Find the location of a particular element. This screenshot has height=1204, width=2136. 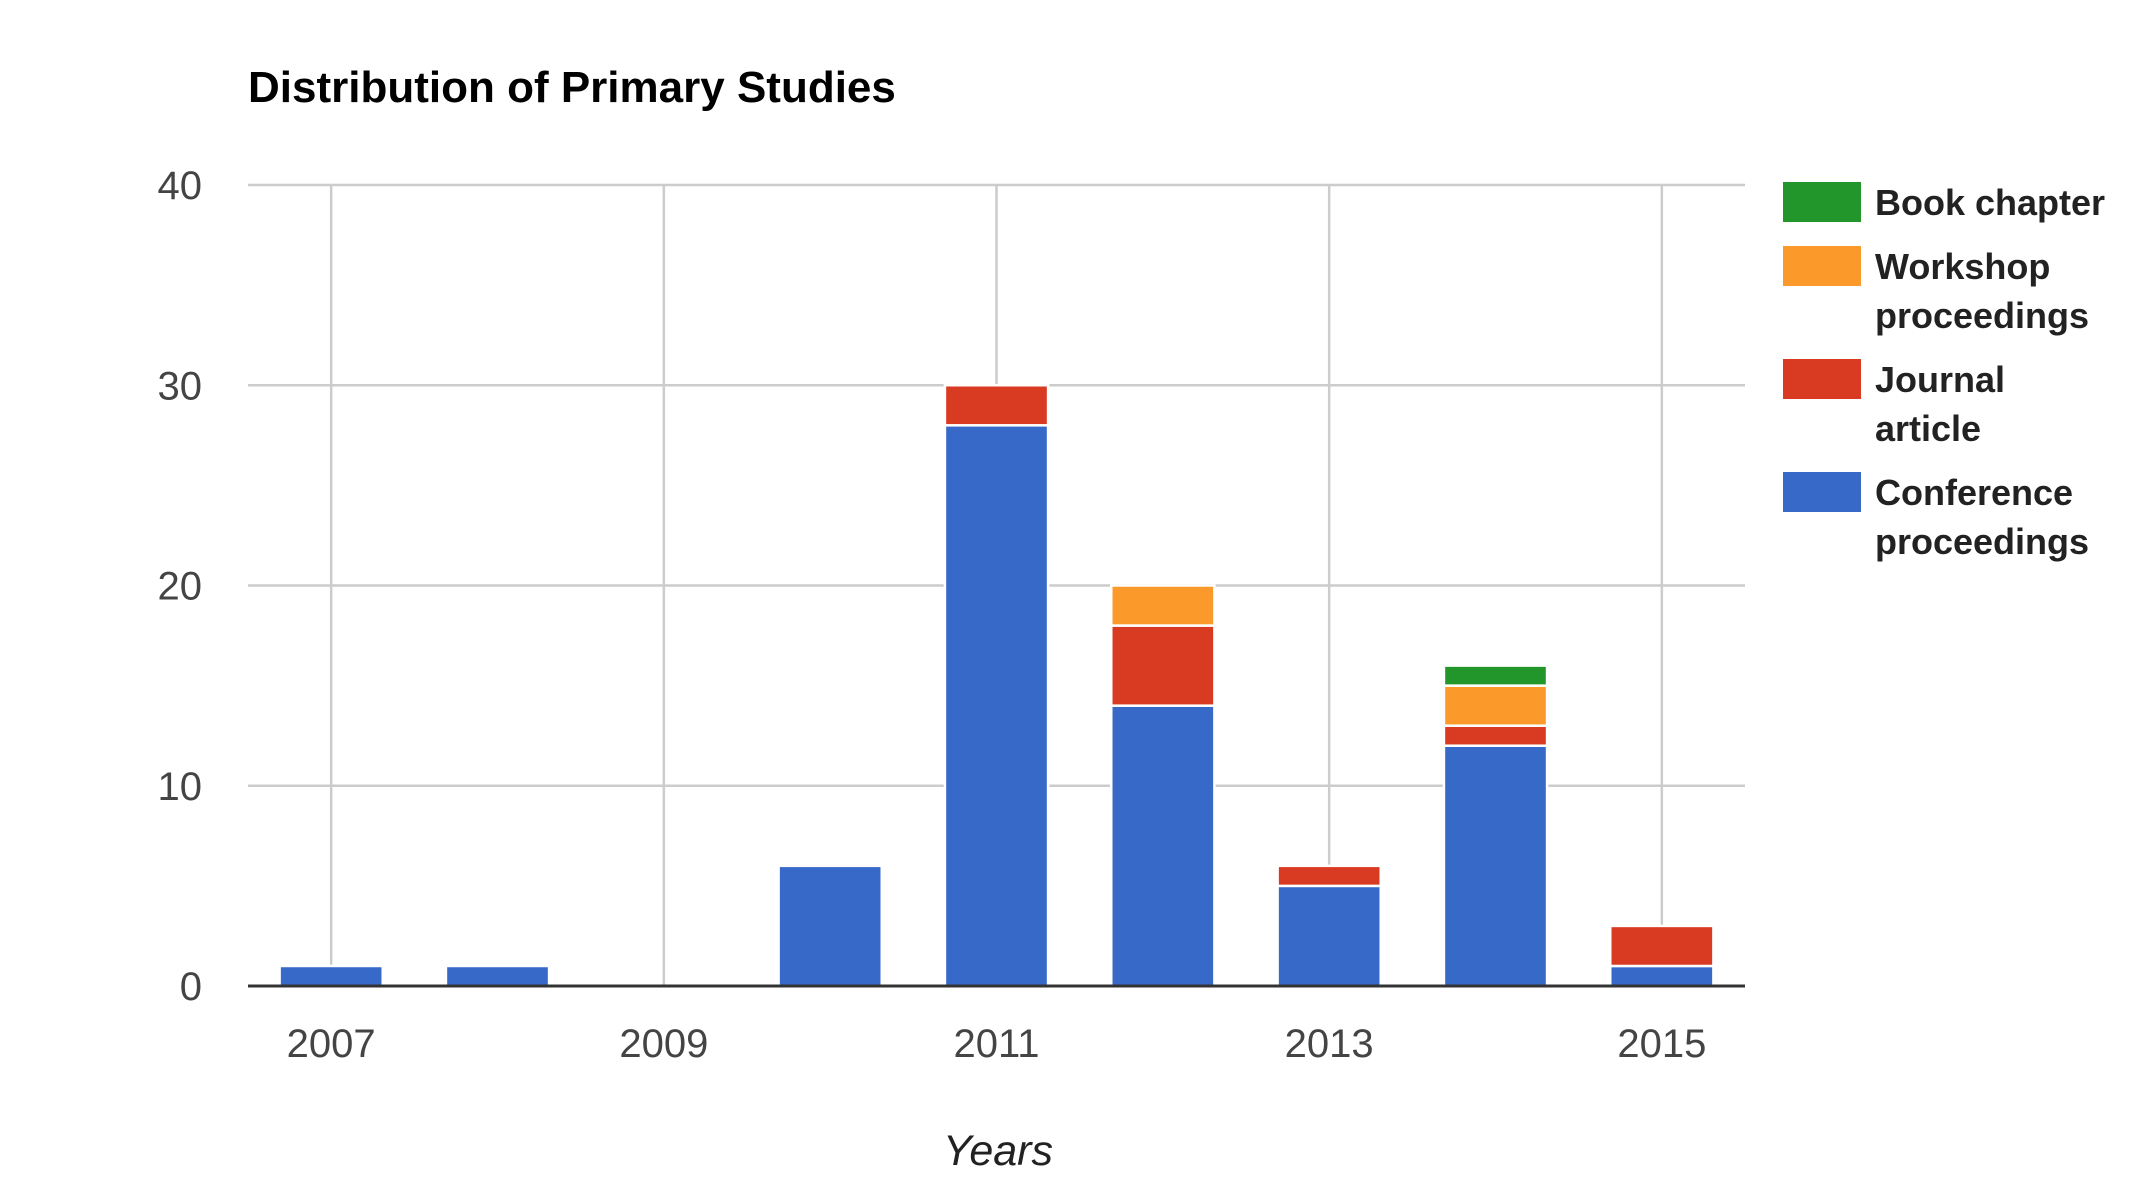

y-tick-label: 30 is located at coordinates (180, 386).